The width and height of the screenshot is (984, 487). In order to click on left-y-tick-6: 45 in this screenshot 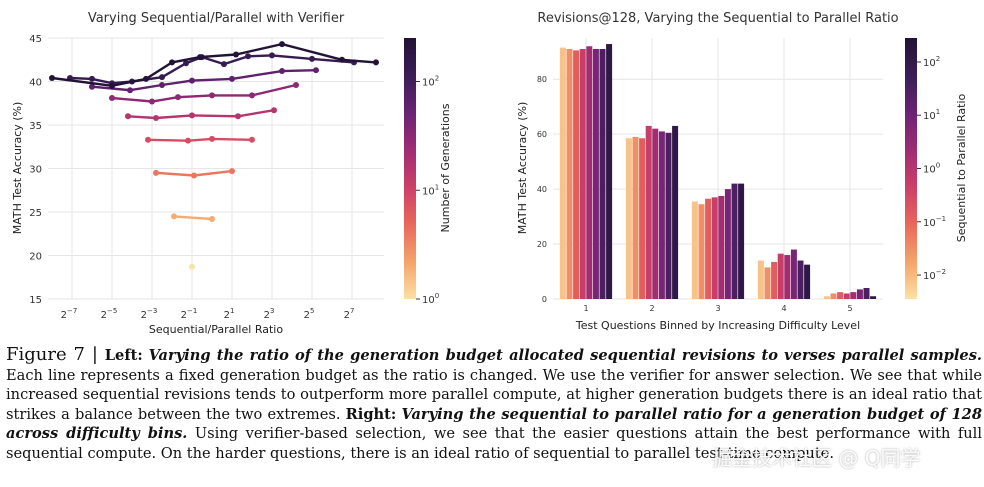, I will do `click(35, 39)`.